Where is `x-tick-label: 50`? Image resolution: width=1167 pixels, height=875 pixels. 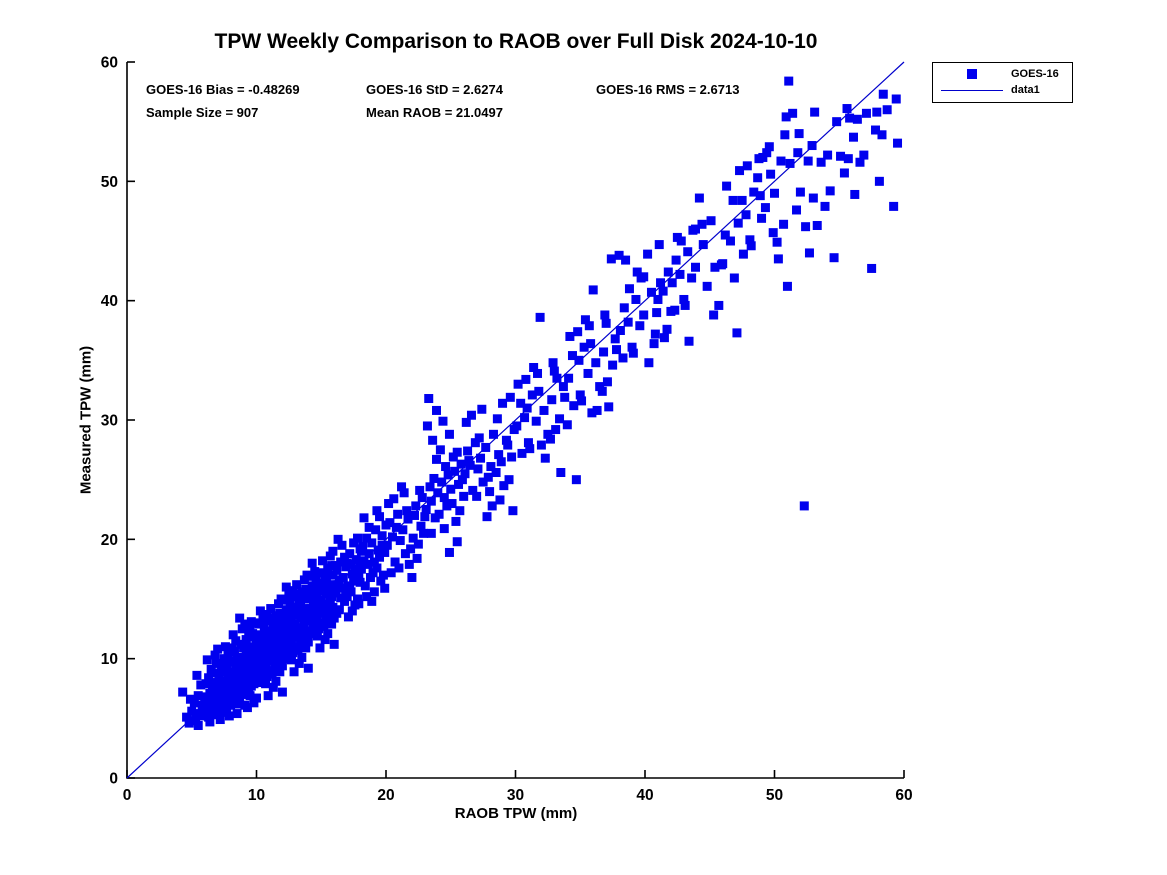 x-tick-label: 50 is located at coordinates (774, 795).